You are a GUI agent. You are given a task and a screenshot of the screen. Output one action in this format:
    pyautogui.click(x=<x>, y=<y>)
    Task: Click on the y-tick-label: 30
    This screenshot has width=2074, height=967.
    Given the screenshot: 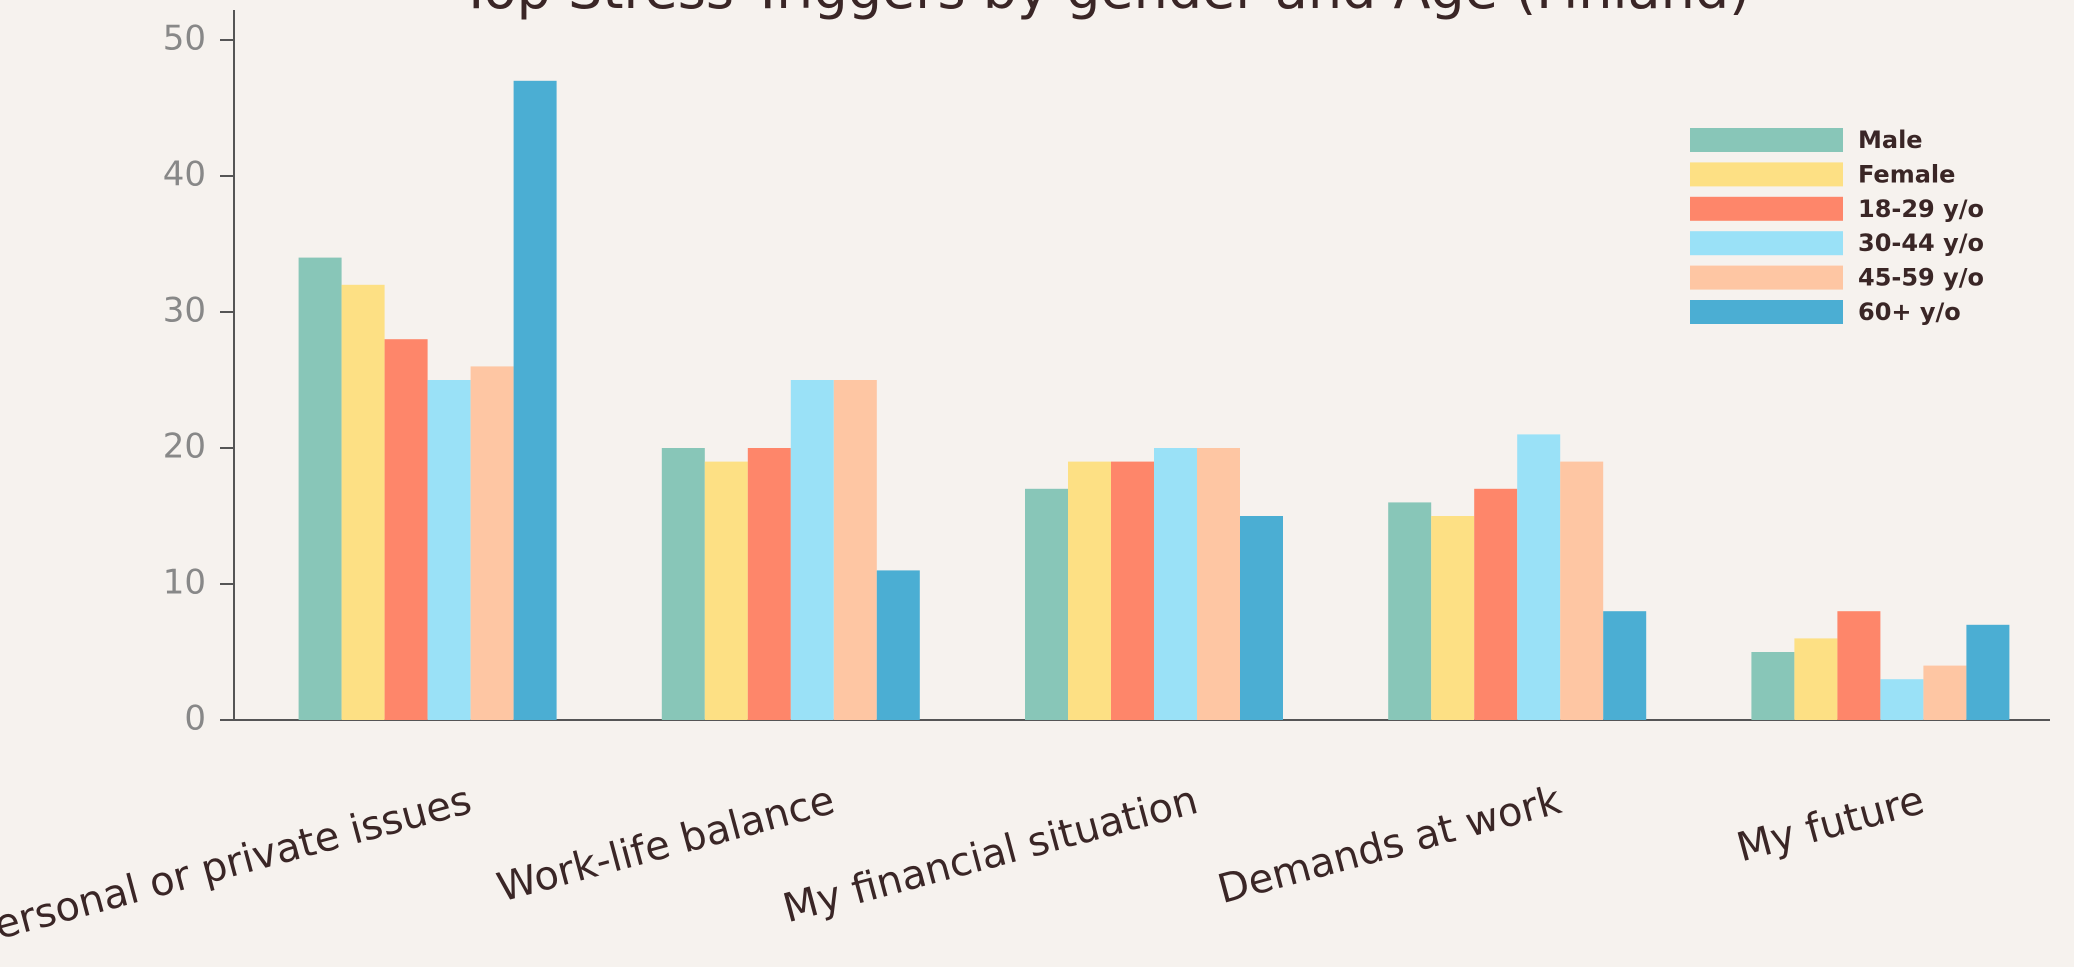 What is the action you would take?
    pyautogui.click(x=184, y=311)
    